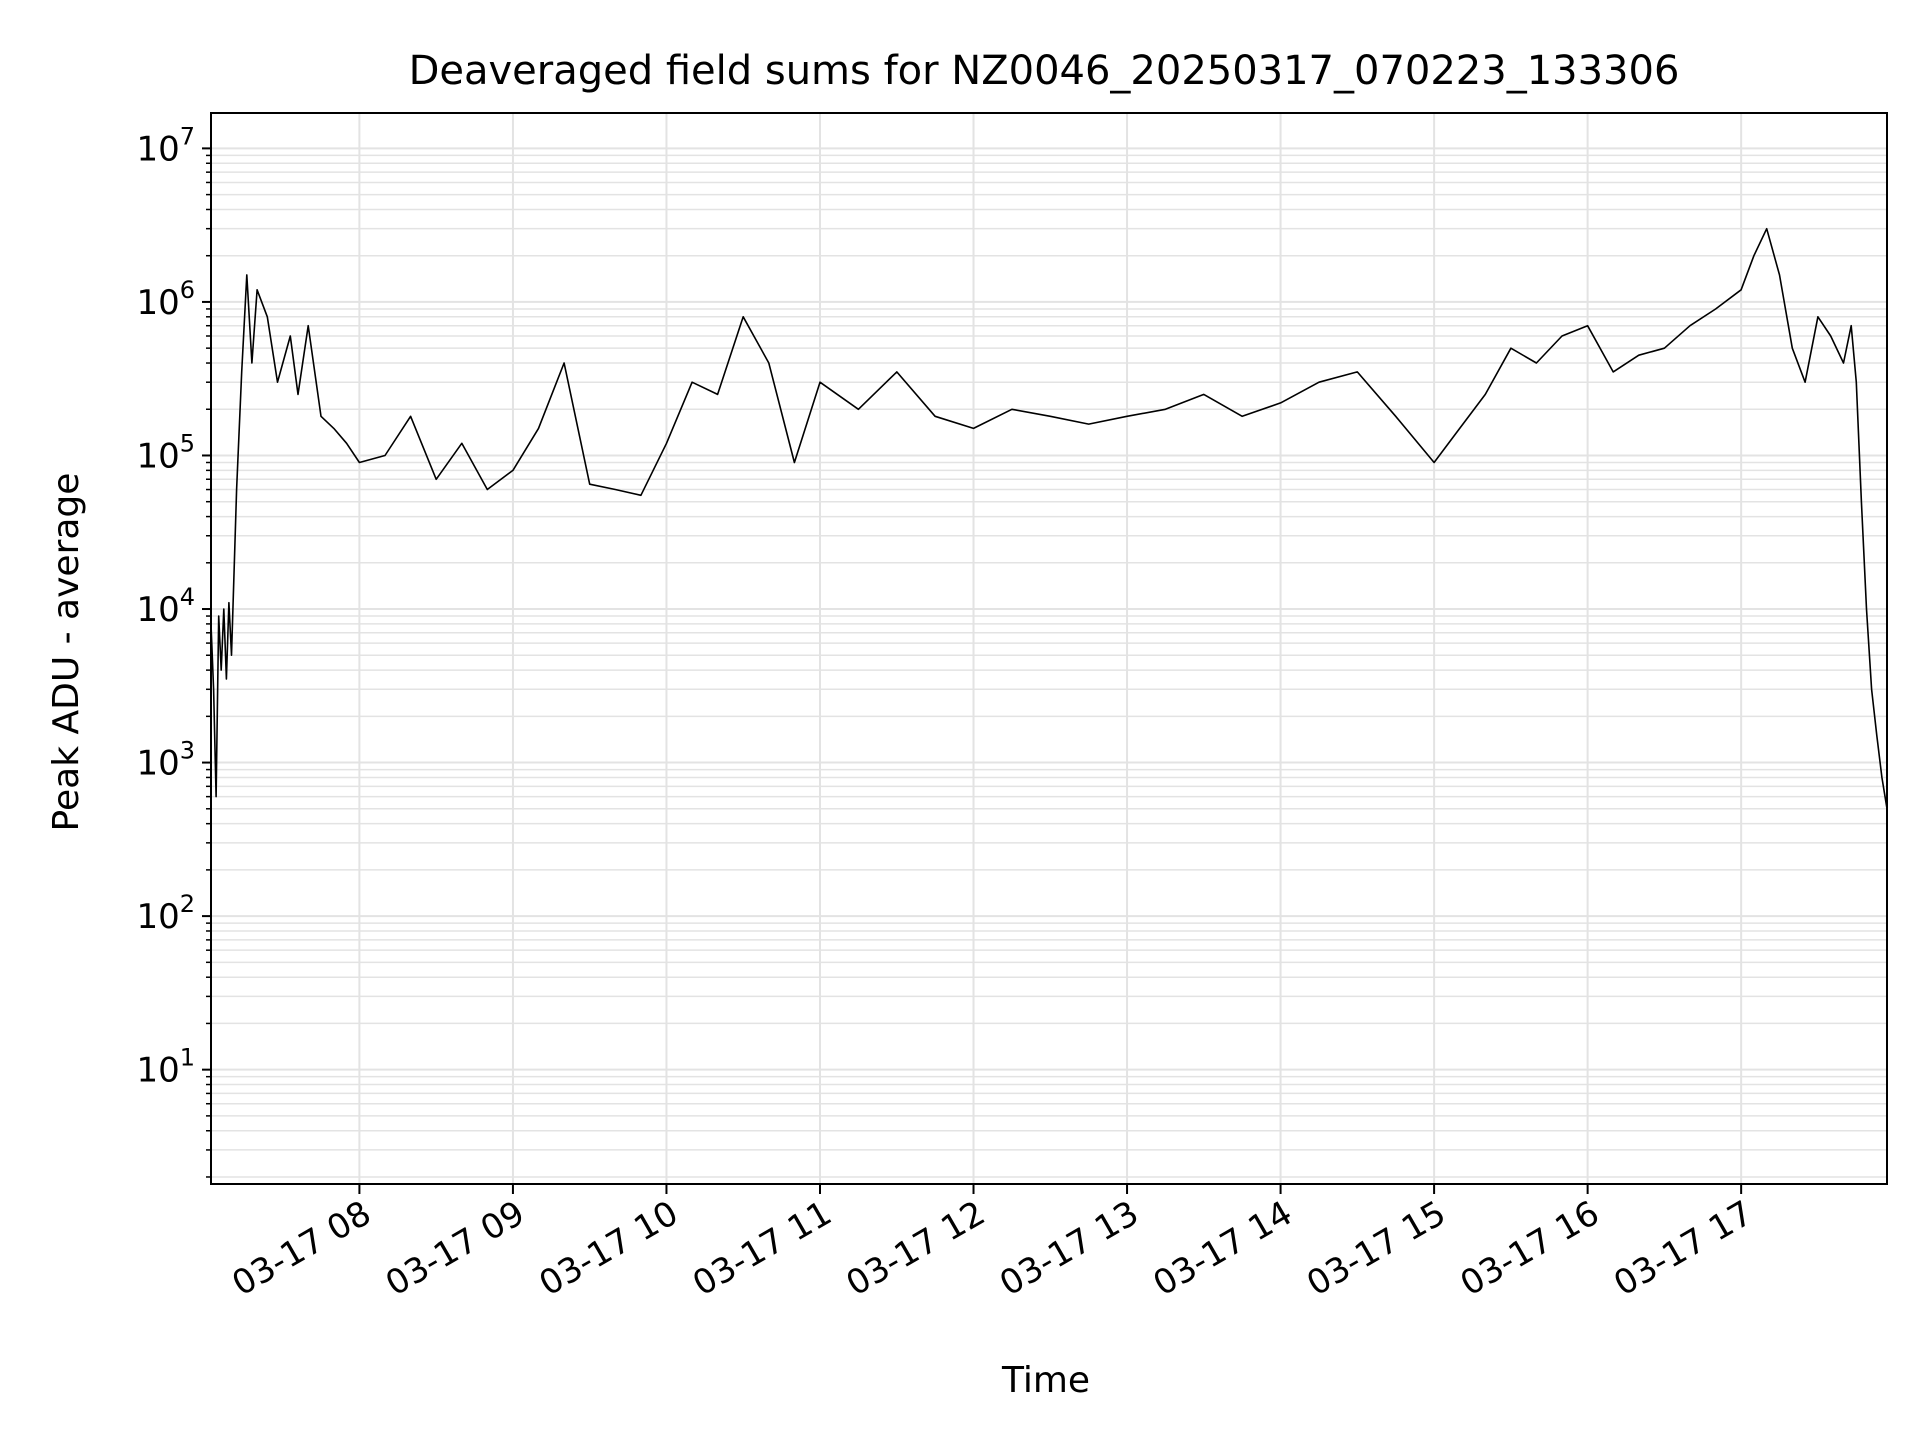 This screenshot has height=1440, width=1920. What do you see at coordinates (165, 1067) in the screenshot?
I see `y-tick-label: 10¹` at bounding box center [165, 1067].